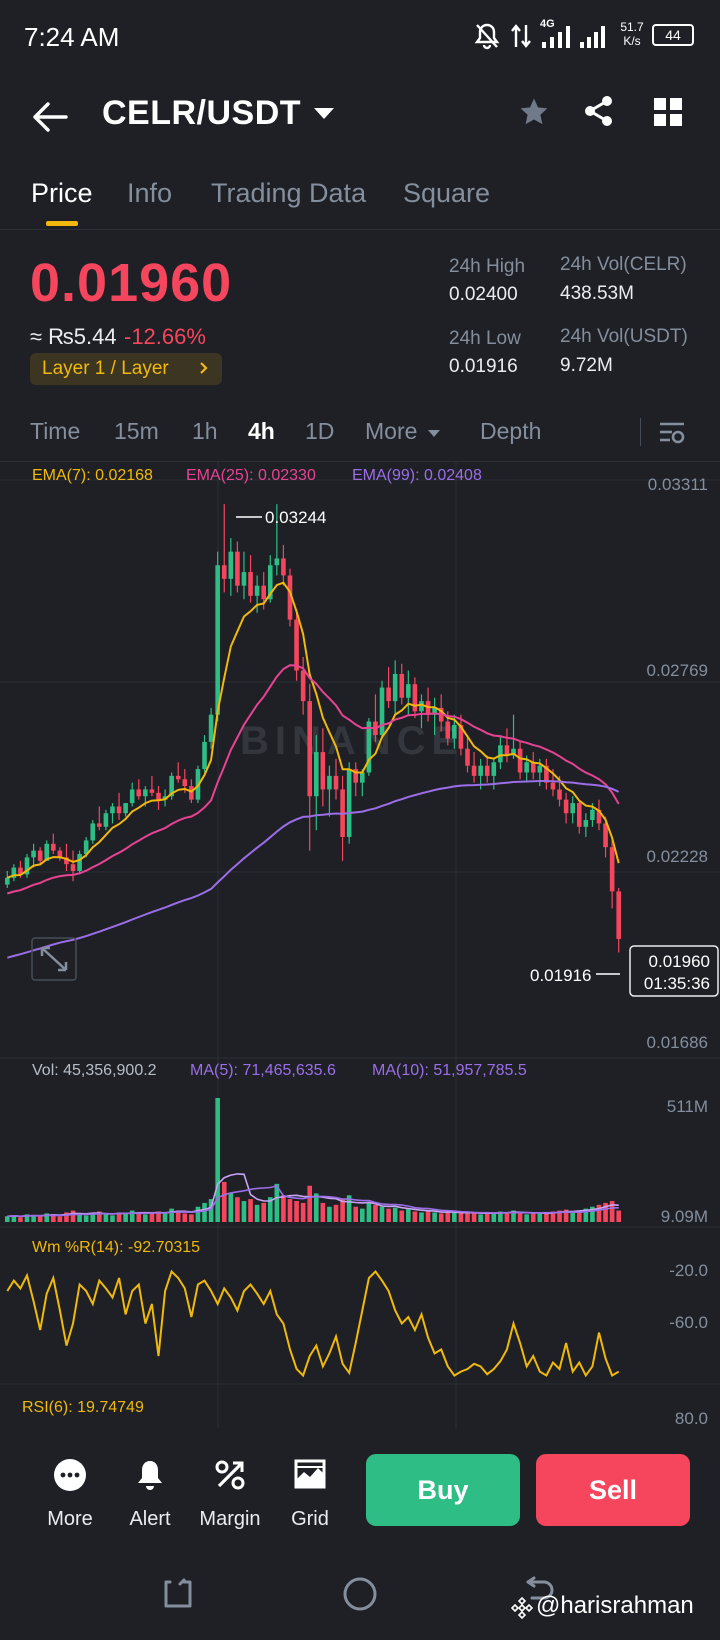 The image size is (720, 1640). What do you see at coordinates (202, 113) in the screenshot?
I see `pair-title: CELR/USDT` at bounding box center [202, 113].